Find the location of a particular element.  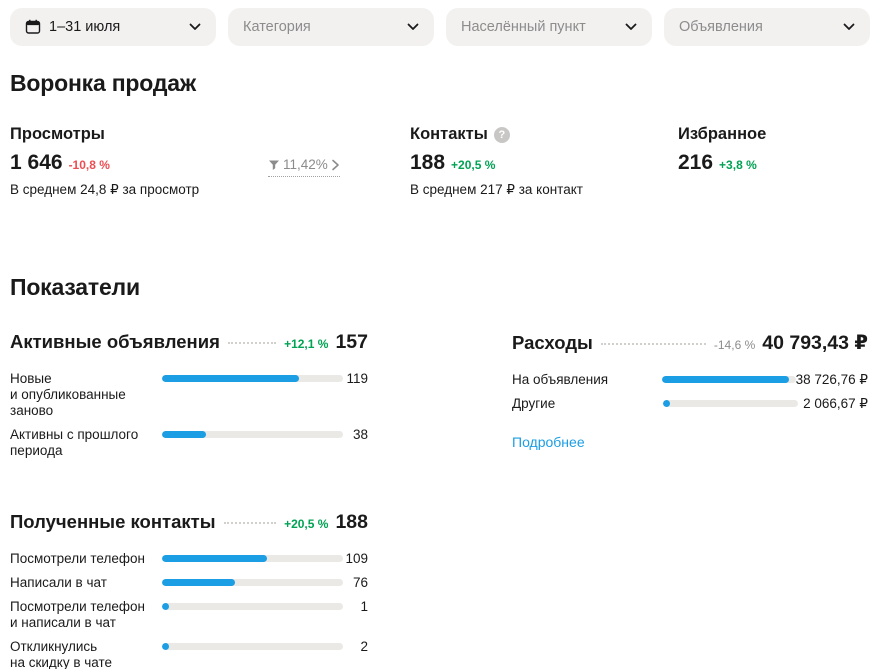

block-title: Активные объявления is located at coordinates (115, 341).